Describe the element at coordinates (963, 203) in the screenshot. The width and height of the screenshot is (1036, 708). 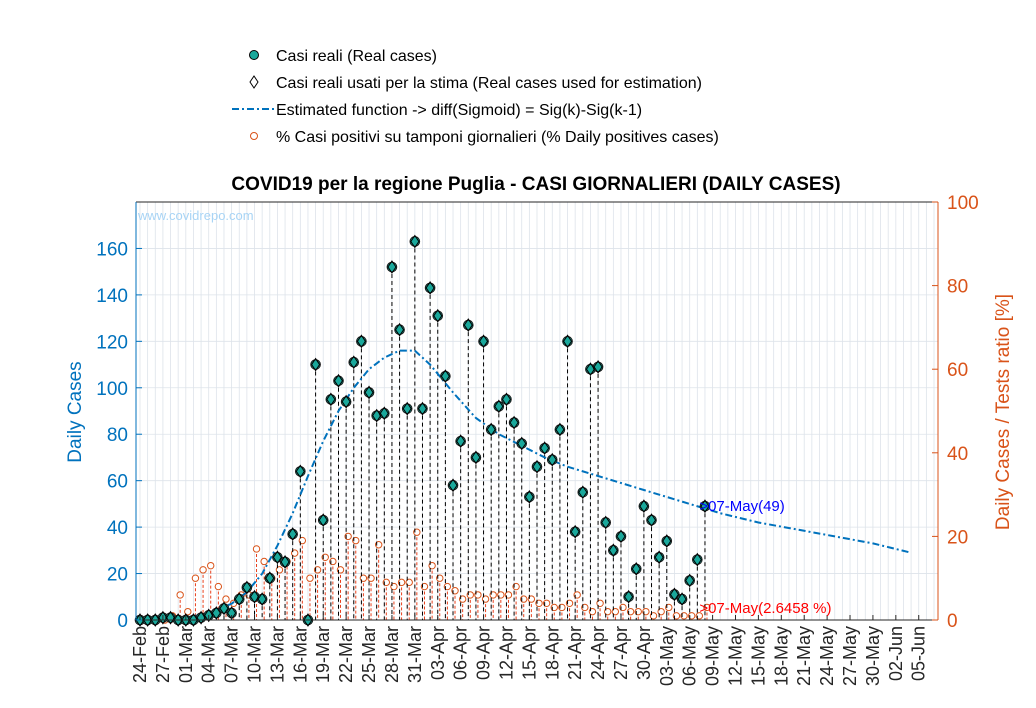
I see `y-tick-label-right: 100` at that location.